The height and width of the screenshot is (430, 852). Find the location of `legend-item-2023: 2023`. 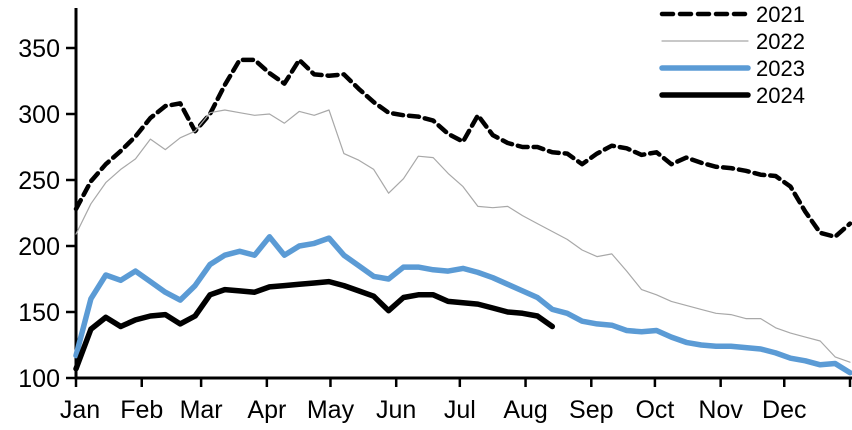

legend-item-2023: 2023 is located at coordinates (732, 68).